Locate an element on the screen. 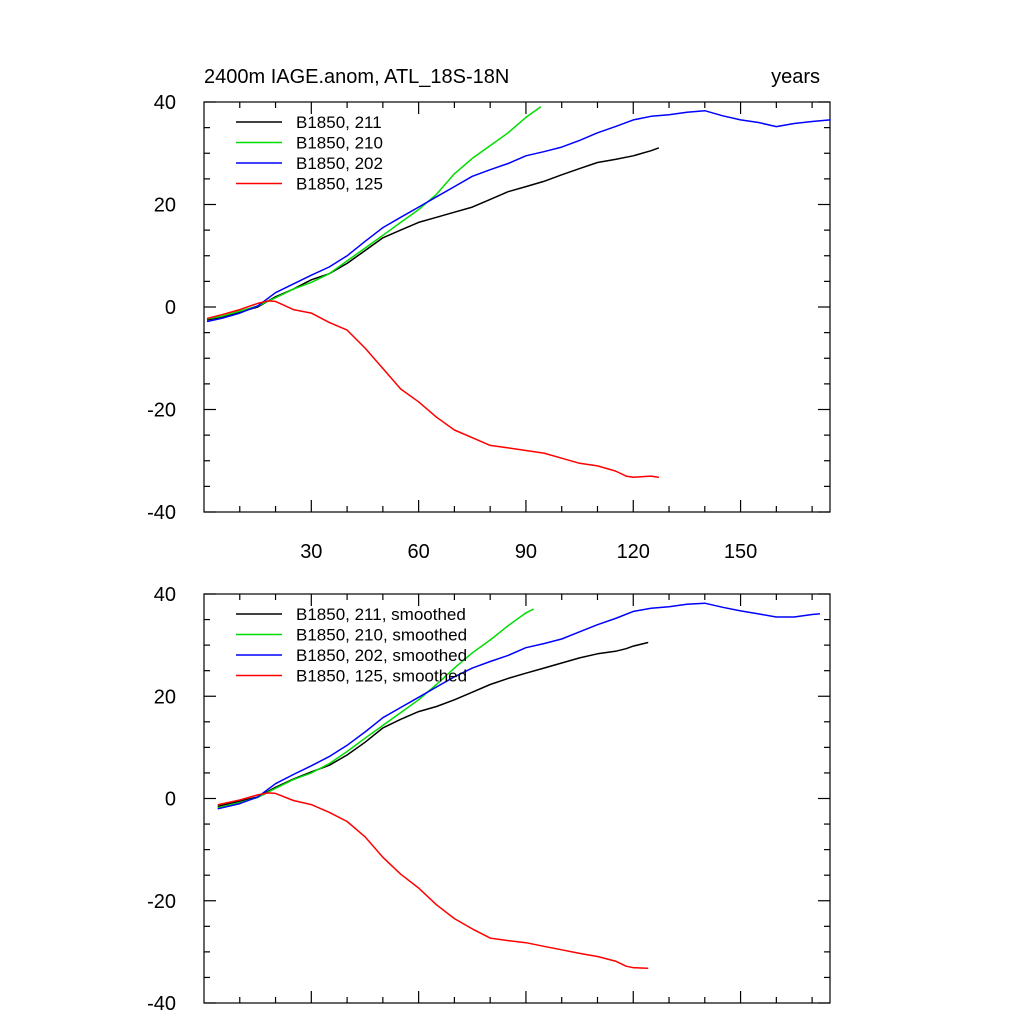 This screenshot has width=1024, height=1024. legend-entry: B1850, 202 is located at coordinates (339, 163).